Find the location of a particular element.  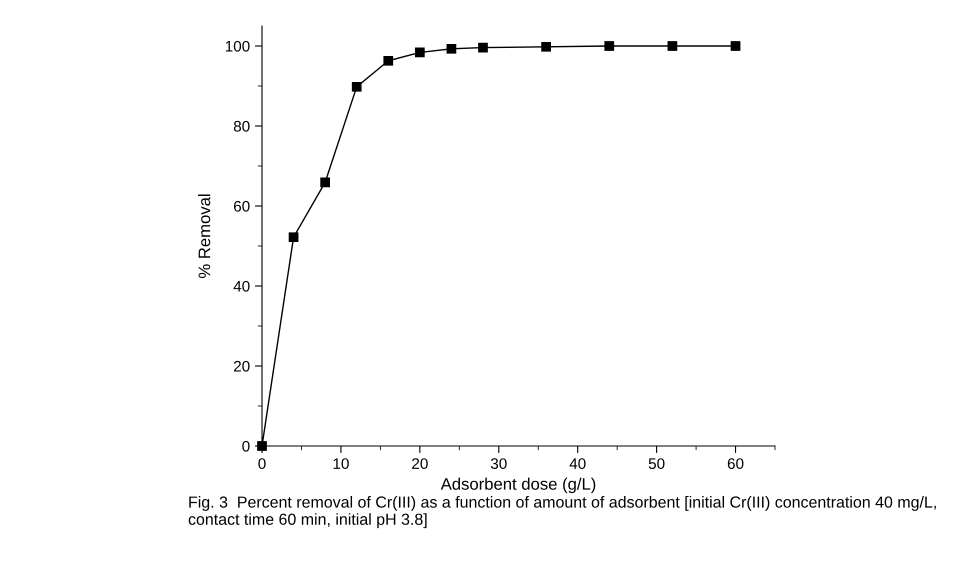

y-tick-label: 80 is located at coordinates (242, 126).